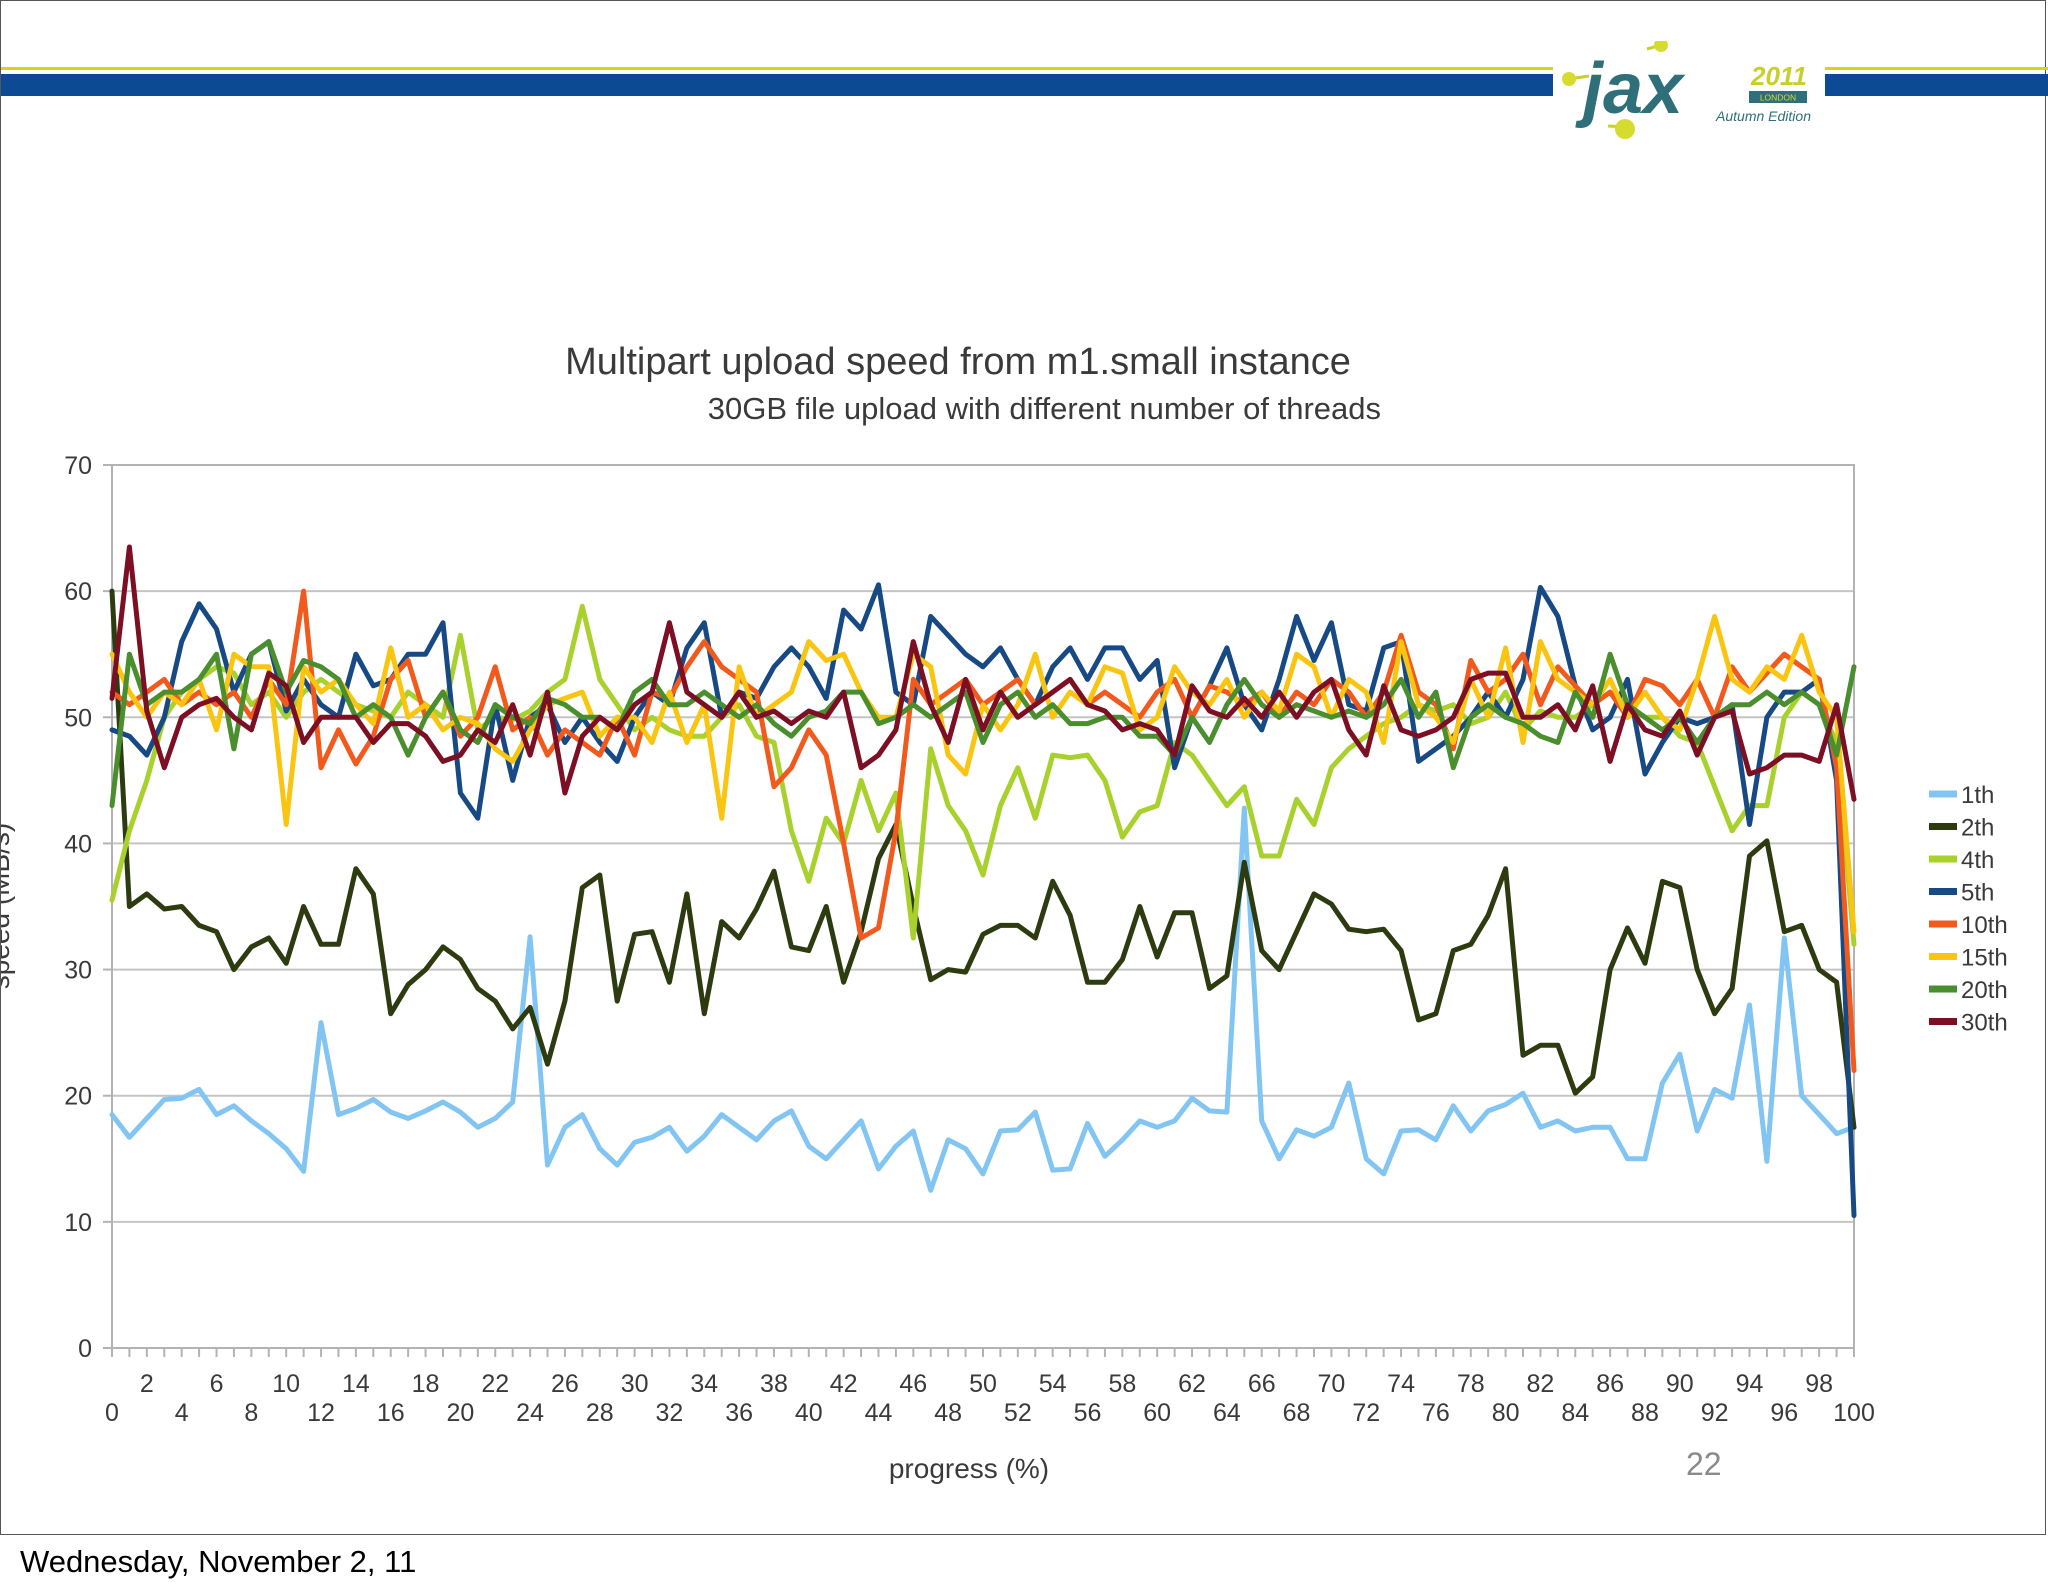 Image resolution: width=2048 pixels, height=1593 pixels. Describe the element at coordinates (1750, 1384) in the screenshot. I see `x-tick-label: 94` at that location.